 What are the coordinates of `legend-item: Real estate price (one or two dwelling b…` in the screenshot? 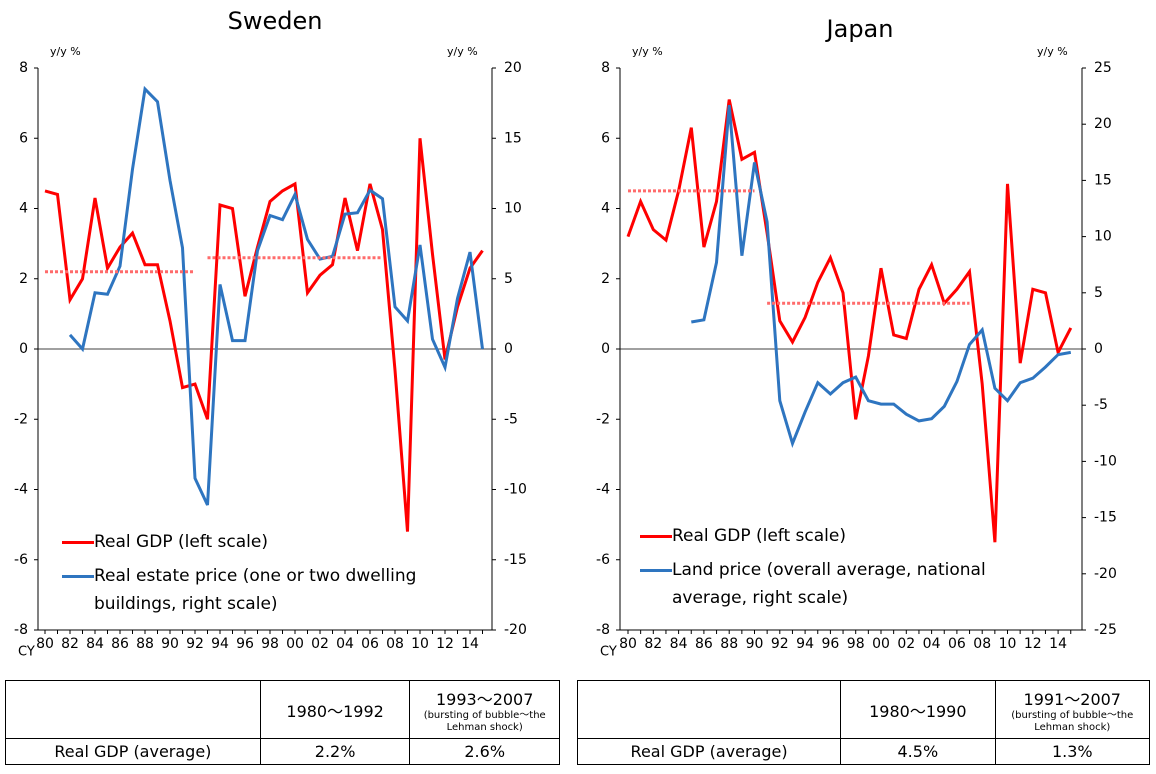 It's located at (262, 590).